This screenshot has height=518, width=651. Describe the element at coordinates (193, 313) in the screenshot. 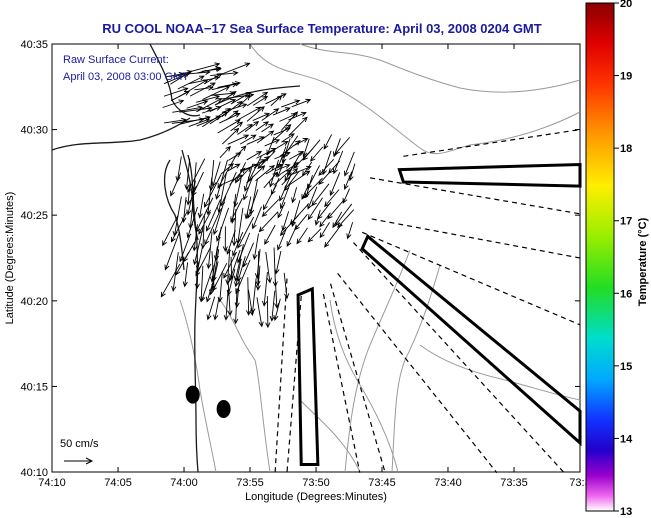

I see `coastline-nj-shore` at that location.